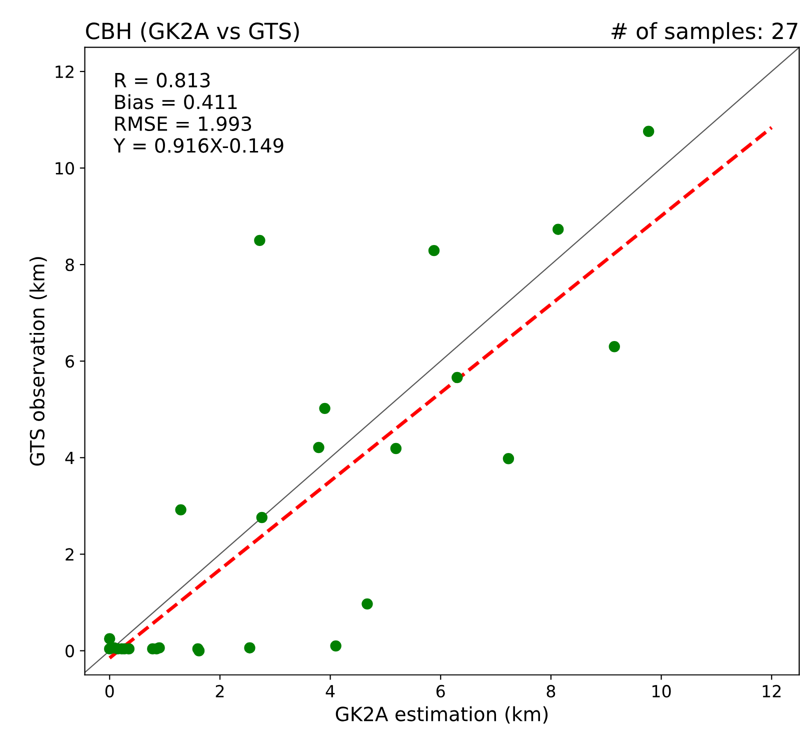  What do you see at coordinates (551, 691) in the screenshot?
I see `x-tick-label: 8` at bounding box center [551, 691].